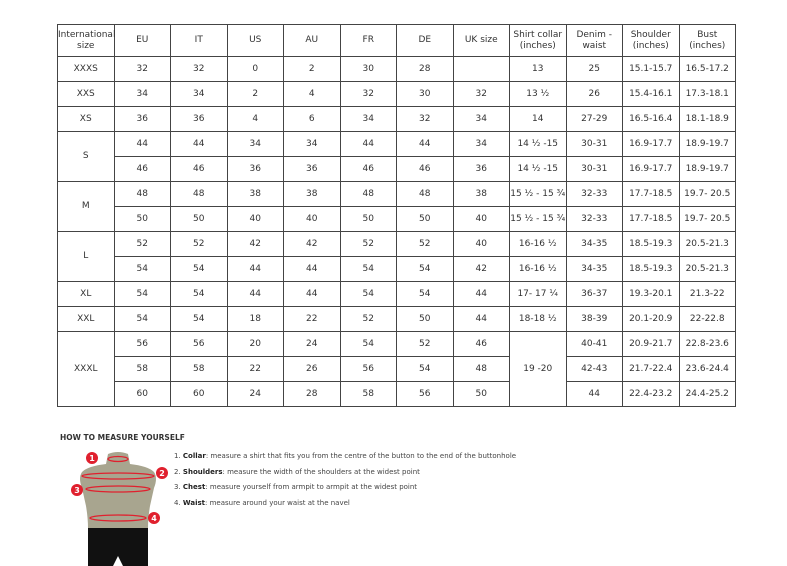 Image resolution: width=787 pixels, height=566 pixels. Describe the element at coordinates (255, 40) in the screenshot. I see `column-header: US` at that location.